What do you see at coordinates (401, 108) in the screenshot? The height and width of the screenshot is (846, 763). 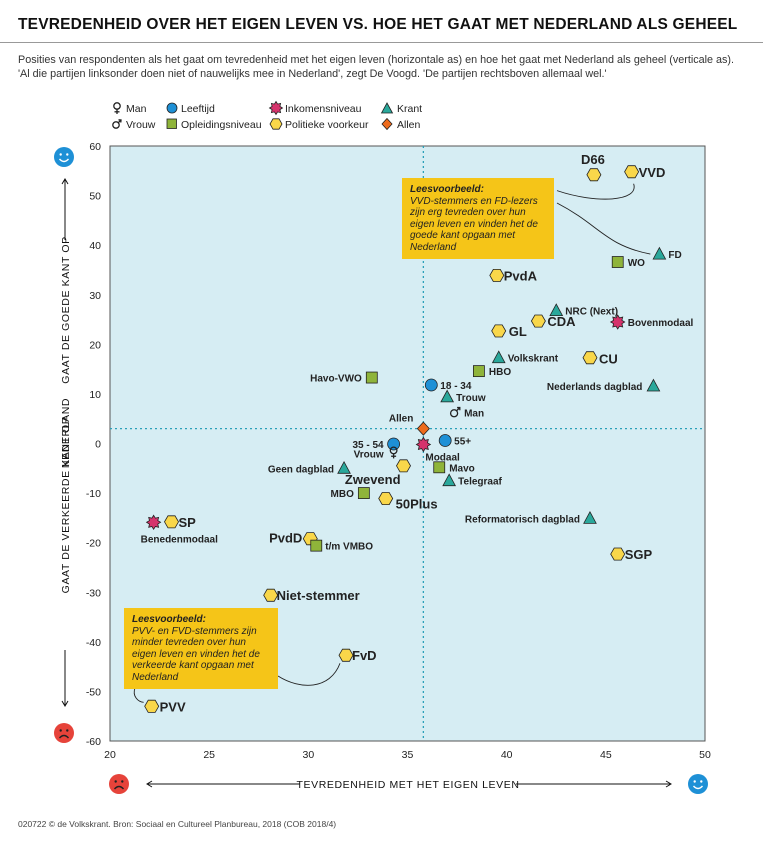 I see `legend-krant: Krant` at bounding box center [401, 108].